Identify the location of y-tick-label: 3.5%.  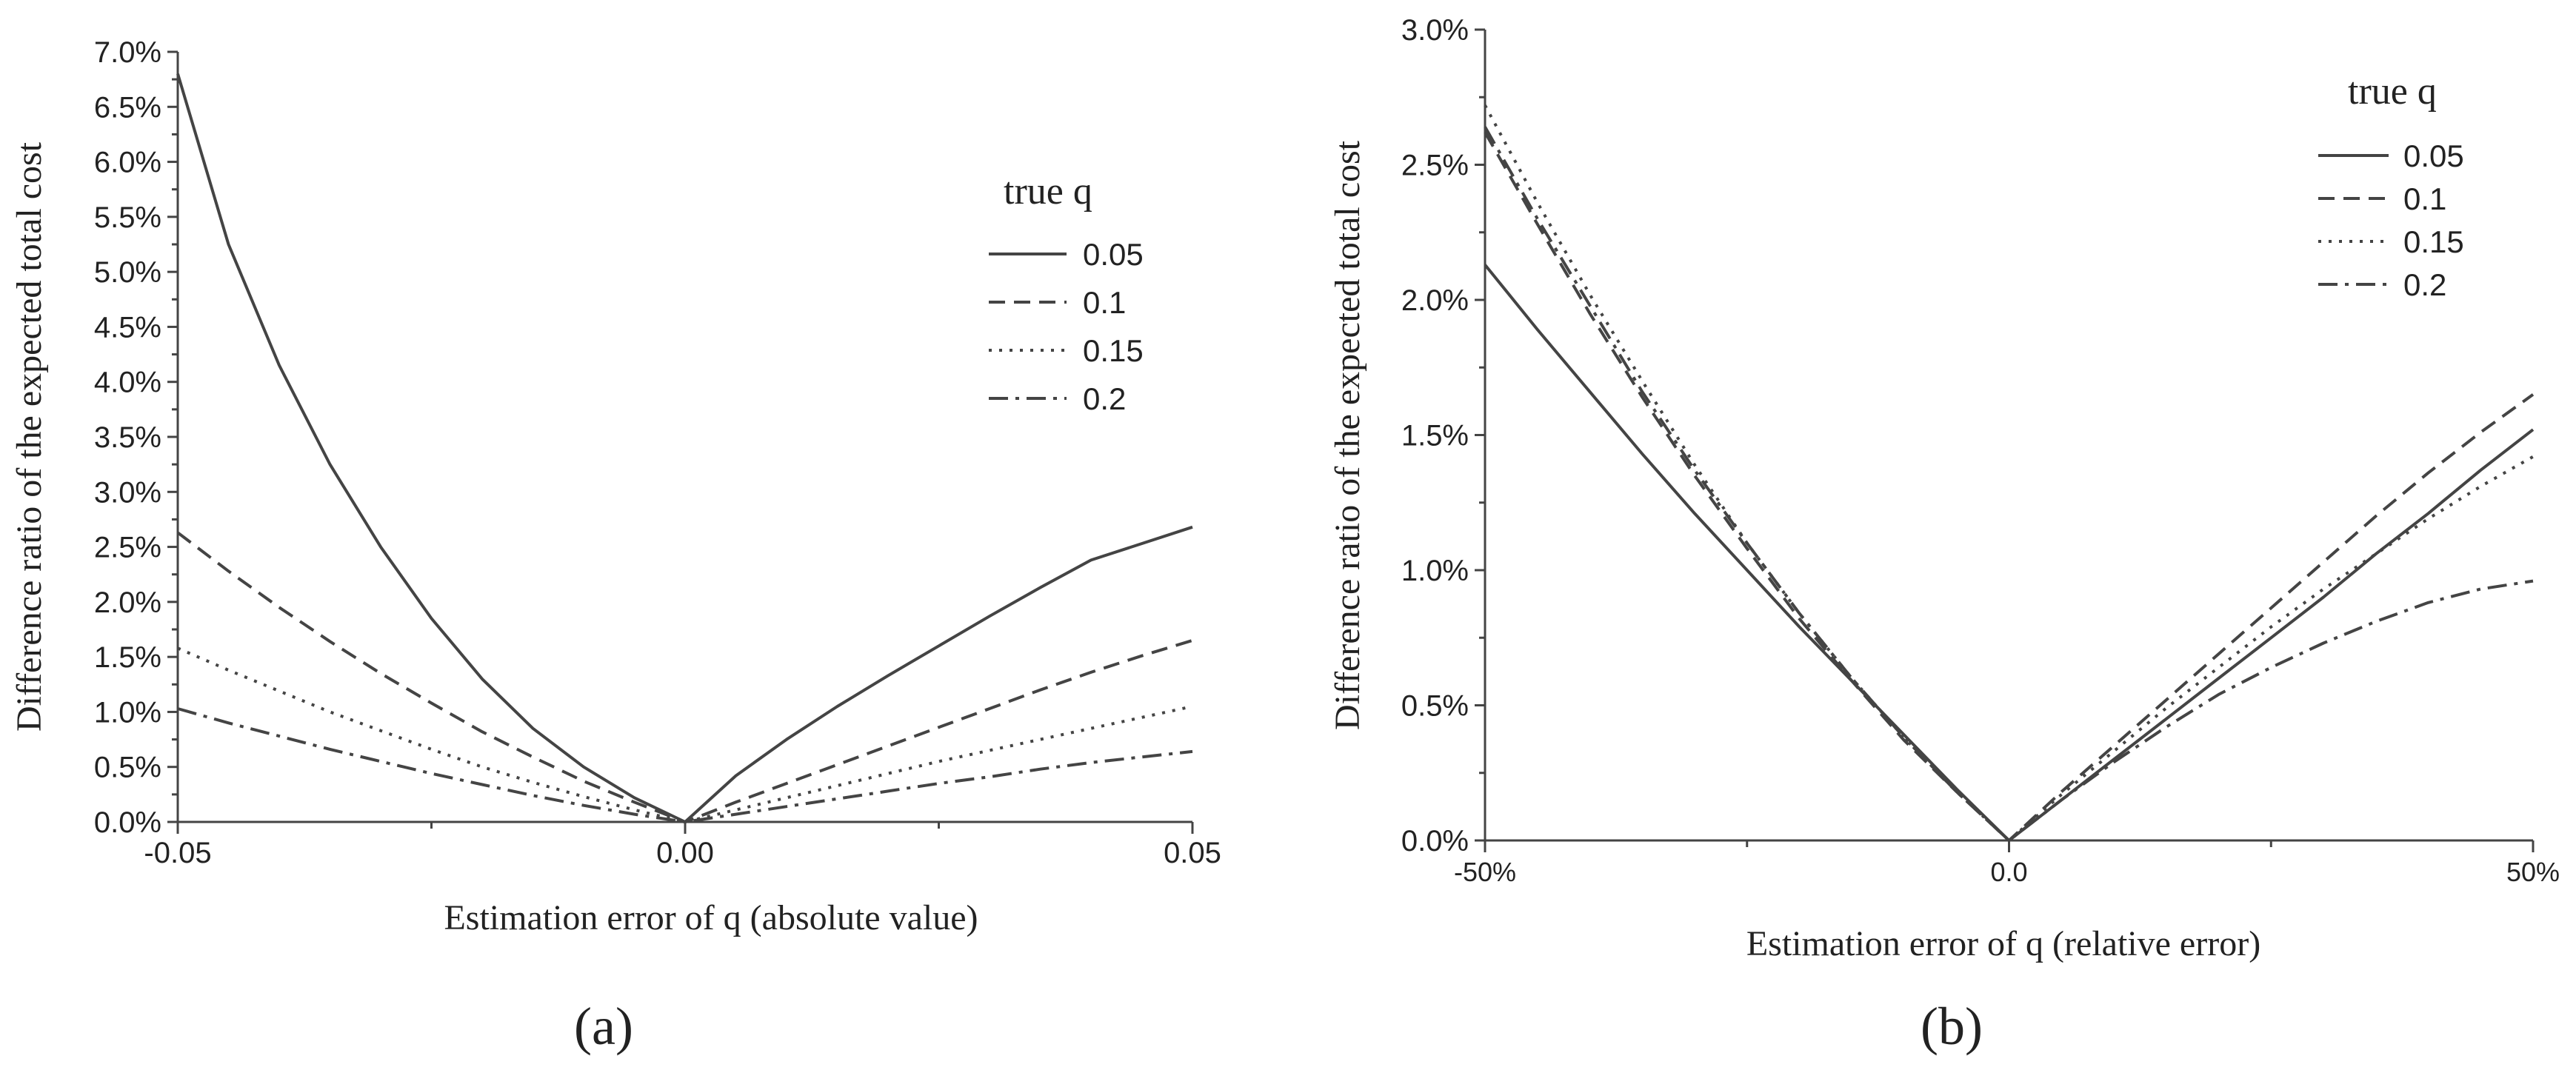
(127, 437).